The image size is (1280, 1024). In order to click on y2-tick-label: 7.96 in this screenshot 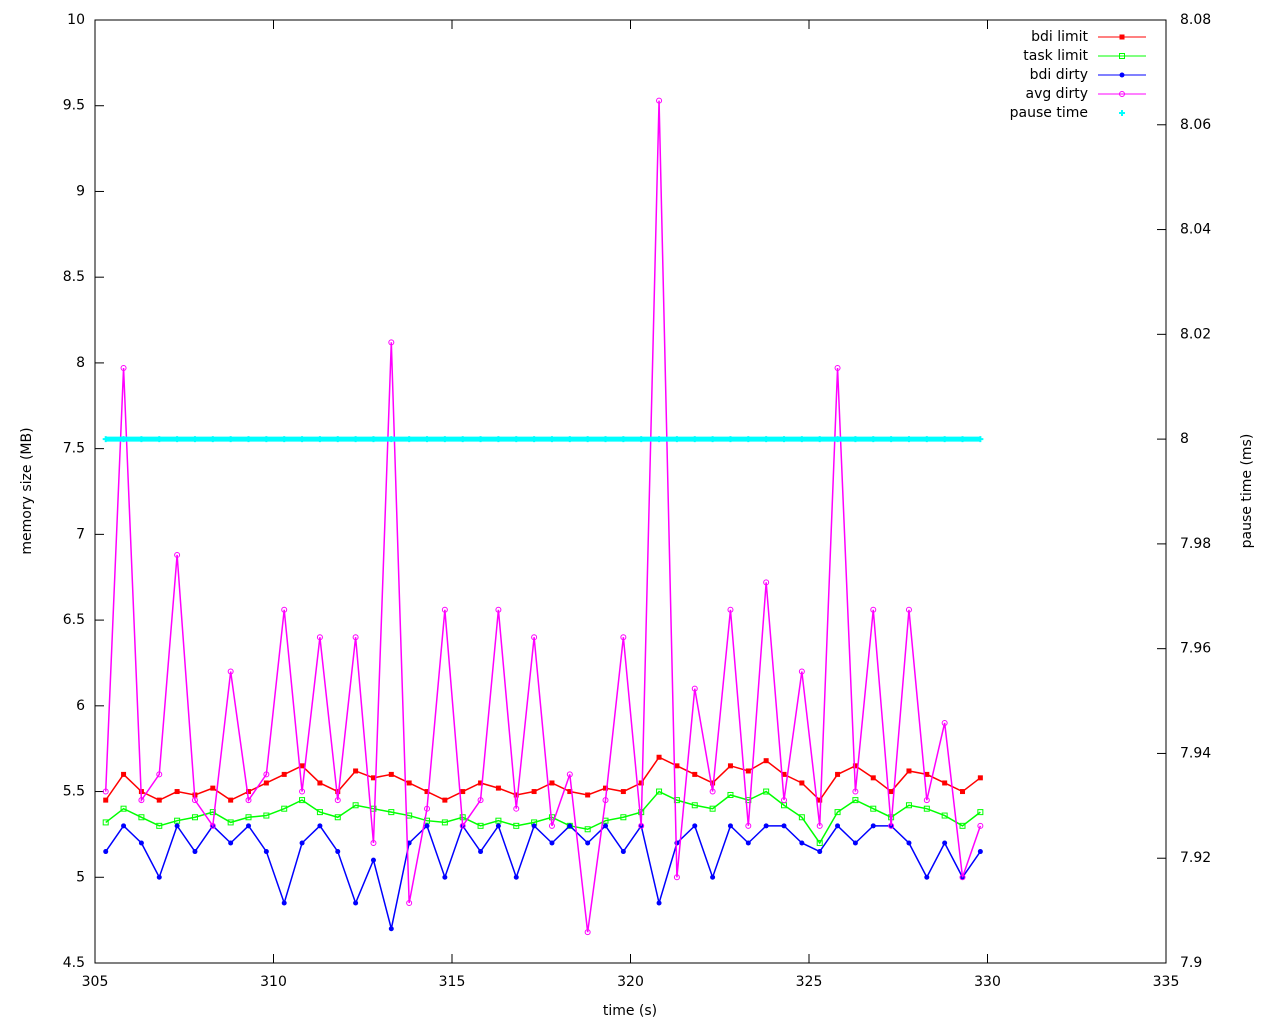, I will do `click(1195, 649)`.